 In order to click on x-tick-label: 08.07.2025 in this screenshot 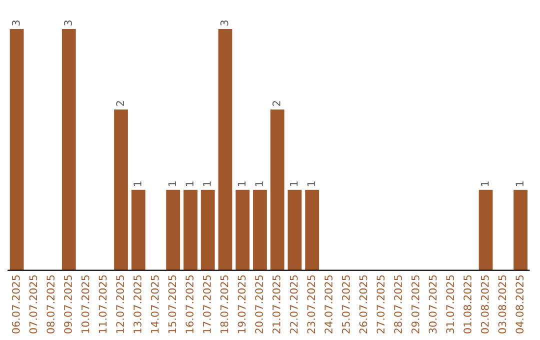, I will do `click(50, 304)`.